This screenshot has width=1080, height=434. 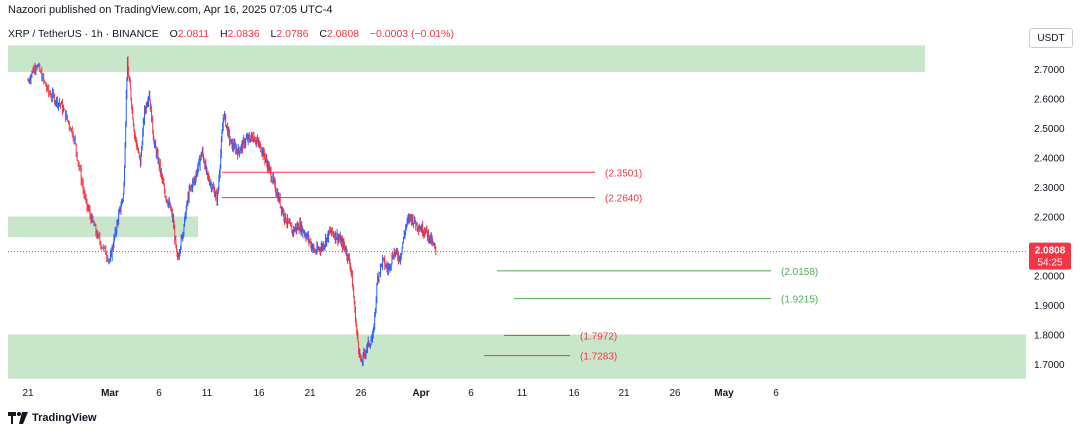 I want to click on x-tick-14: 6, so click(x=776, y=393).